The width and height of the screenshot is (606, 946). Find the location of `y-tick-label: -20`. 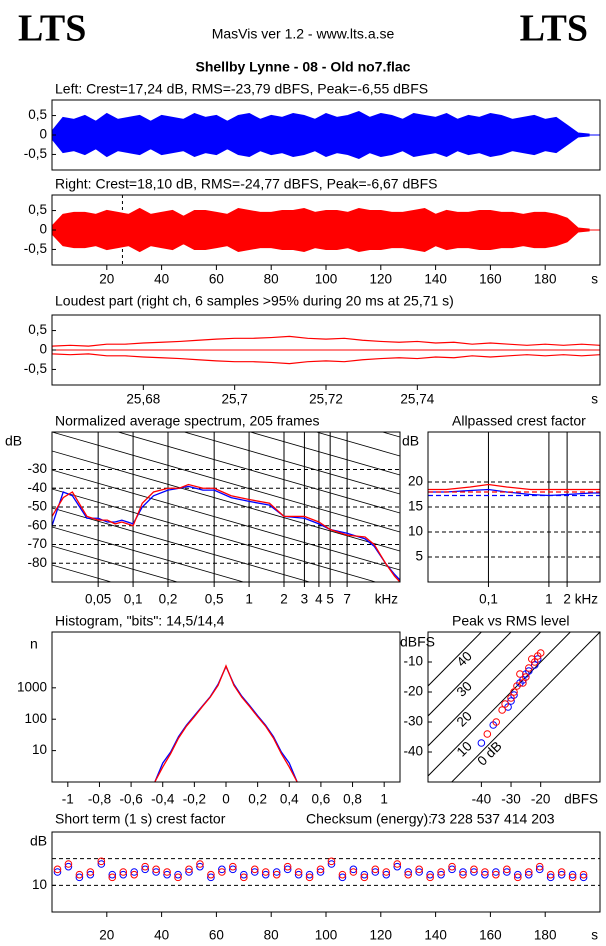

y-tick-label: -20 is located at coordinates (413, 691).